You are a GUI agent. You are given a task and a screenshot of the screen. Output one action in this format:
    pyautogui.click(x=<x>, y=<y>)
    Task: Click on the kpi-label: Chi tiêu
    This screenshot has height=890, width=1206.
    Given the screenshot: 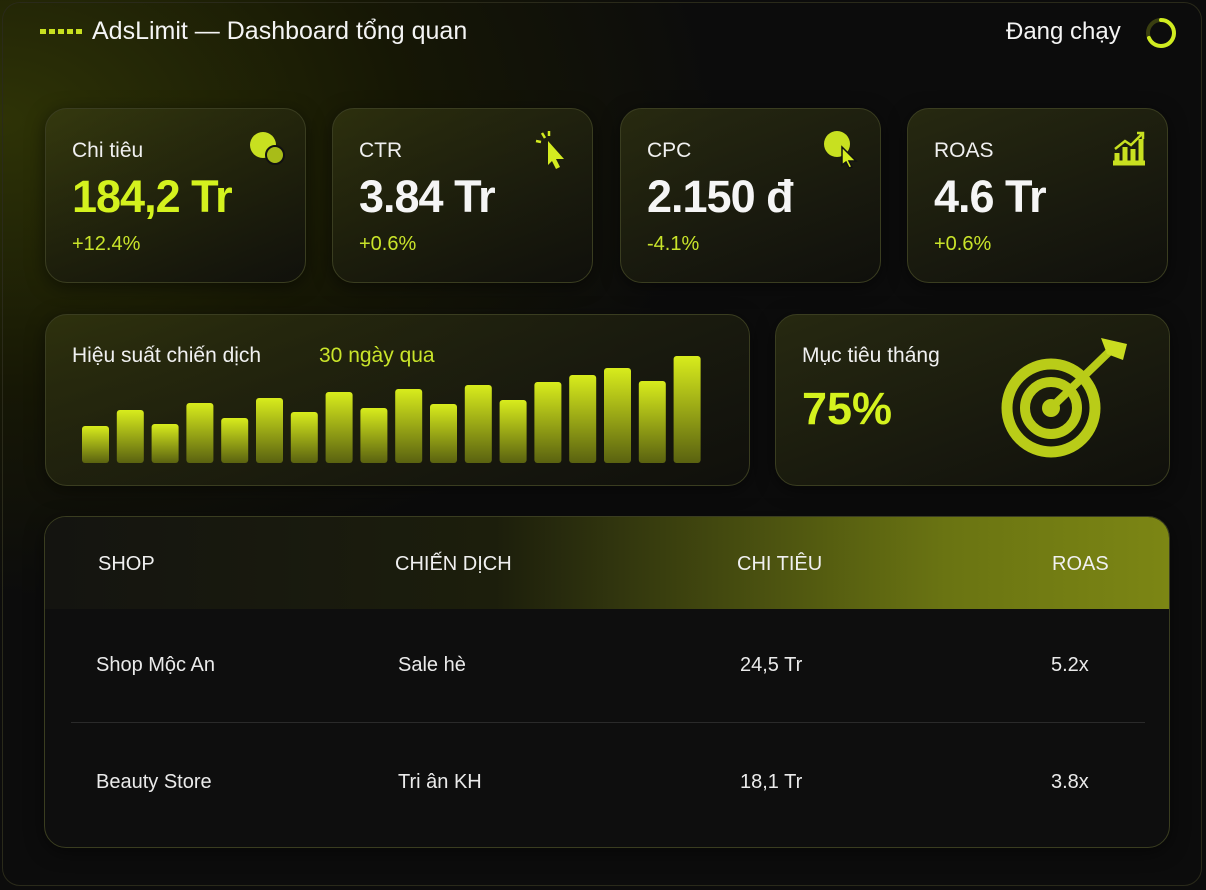 What is the action you would take?
    pyautogui.click(x=108, y=150)
    